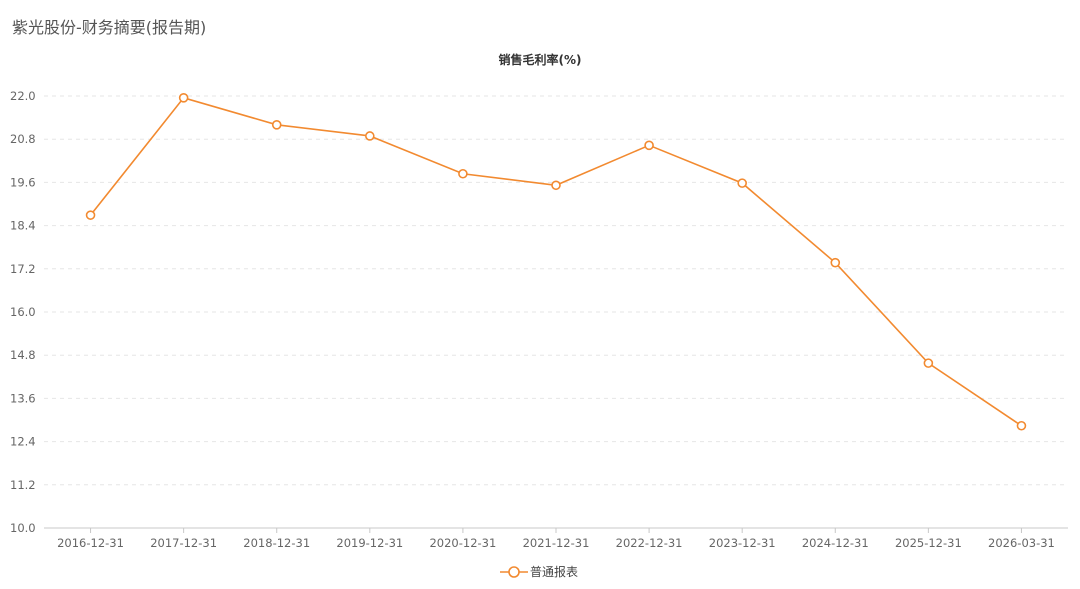  I want to click on y-tick-label: 10.0, so click(23, 528).